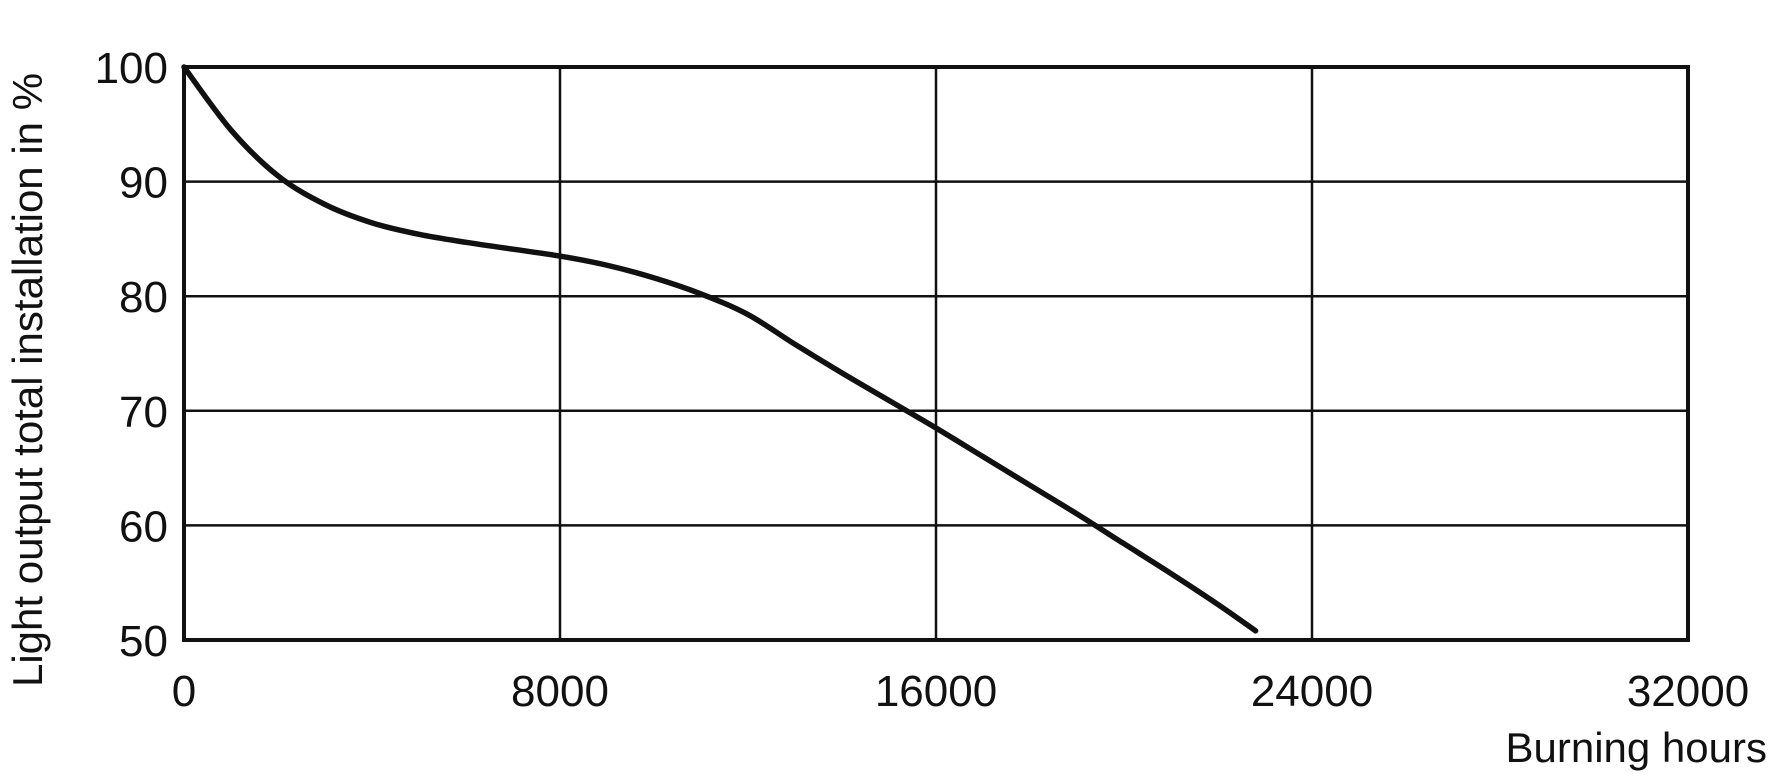  What do you see at coordinates (143, 297) in the screenshot?
I see `y-tick-label: 80` at bounding box center [143, 297].